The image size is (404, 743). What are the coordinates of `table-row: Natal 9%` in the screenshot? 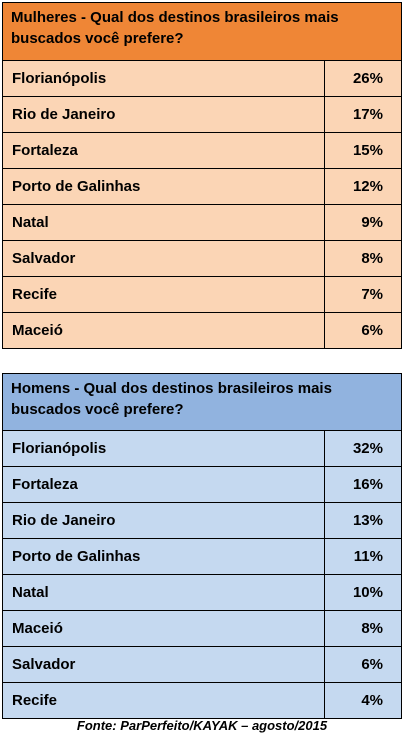 It's located at (202, 223).